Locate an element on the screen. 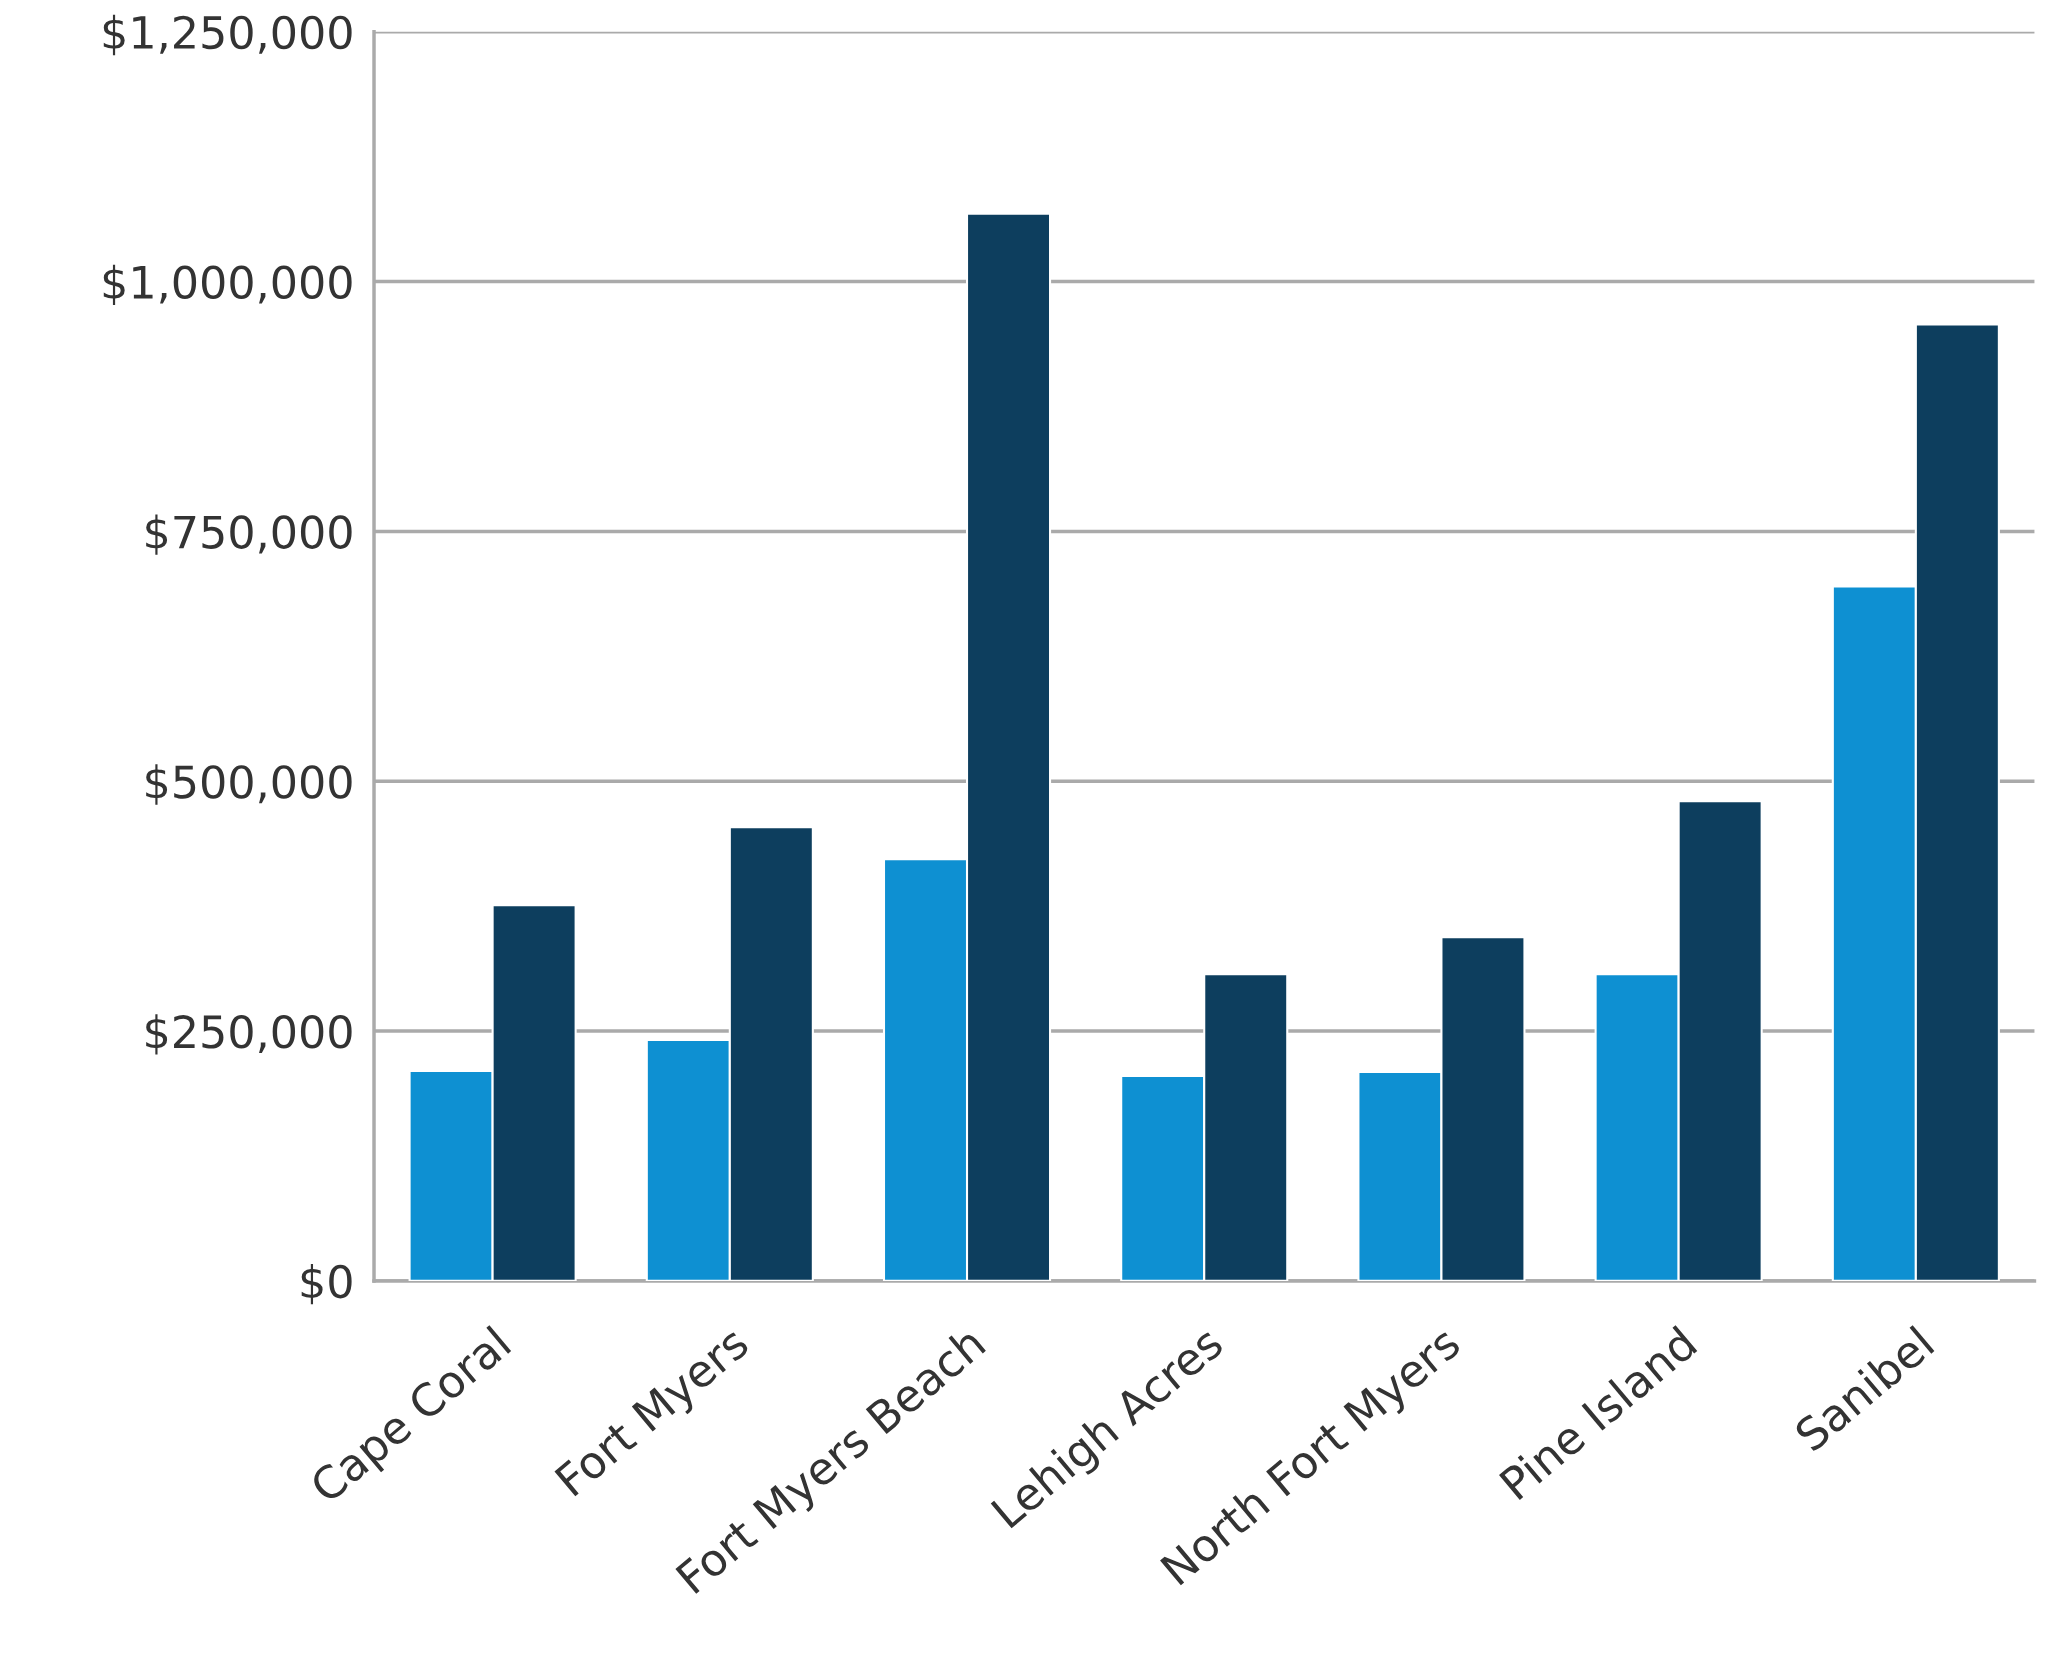 This screenshot has width=2055, height=1670. y-tick-label: $250,000 is located at coordinates (249, 1034).